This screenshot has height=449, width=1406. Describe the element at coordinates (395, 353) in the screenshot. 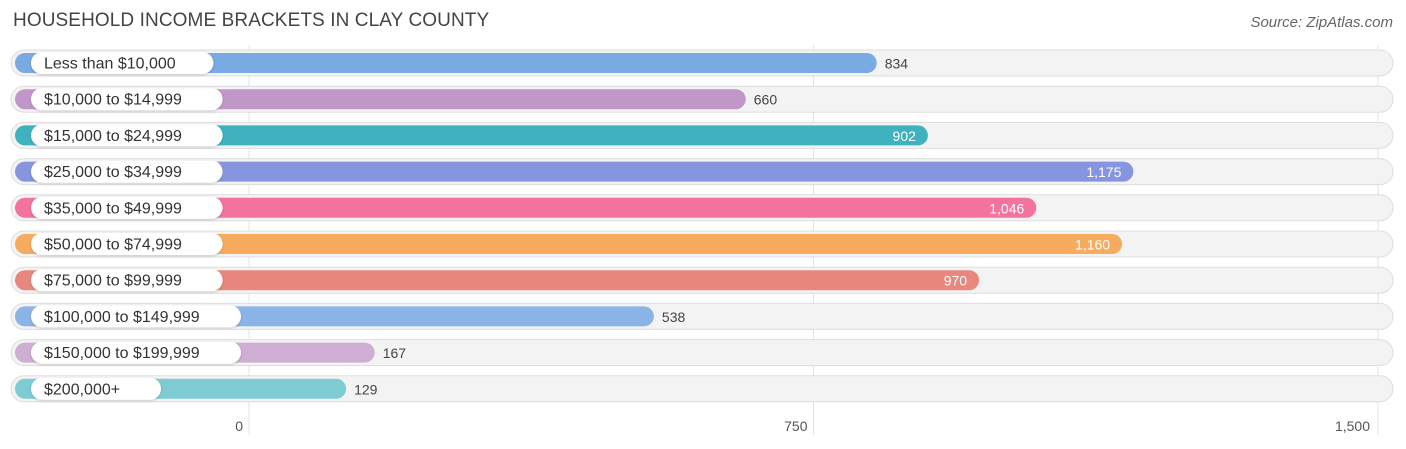

I see `value-label: 167` at that location.